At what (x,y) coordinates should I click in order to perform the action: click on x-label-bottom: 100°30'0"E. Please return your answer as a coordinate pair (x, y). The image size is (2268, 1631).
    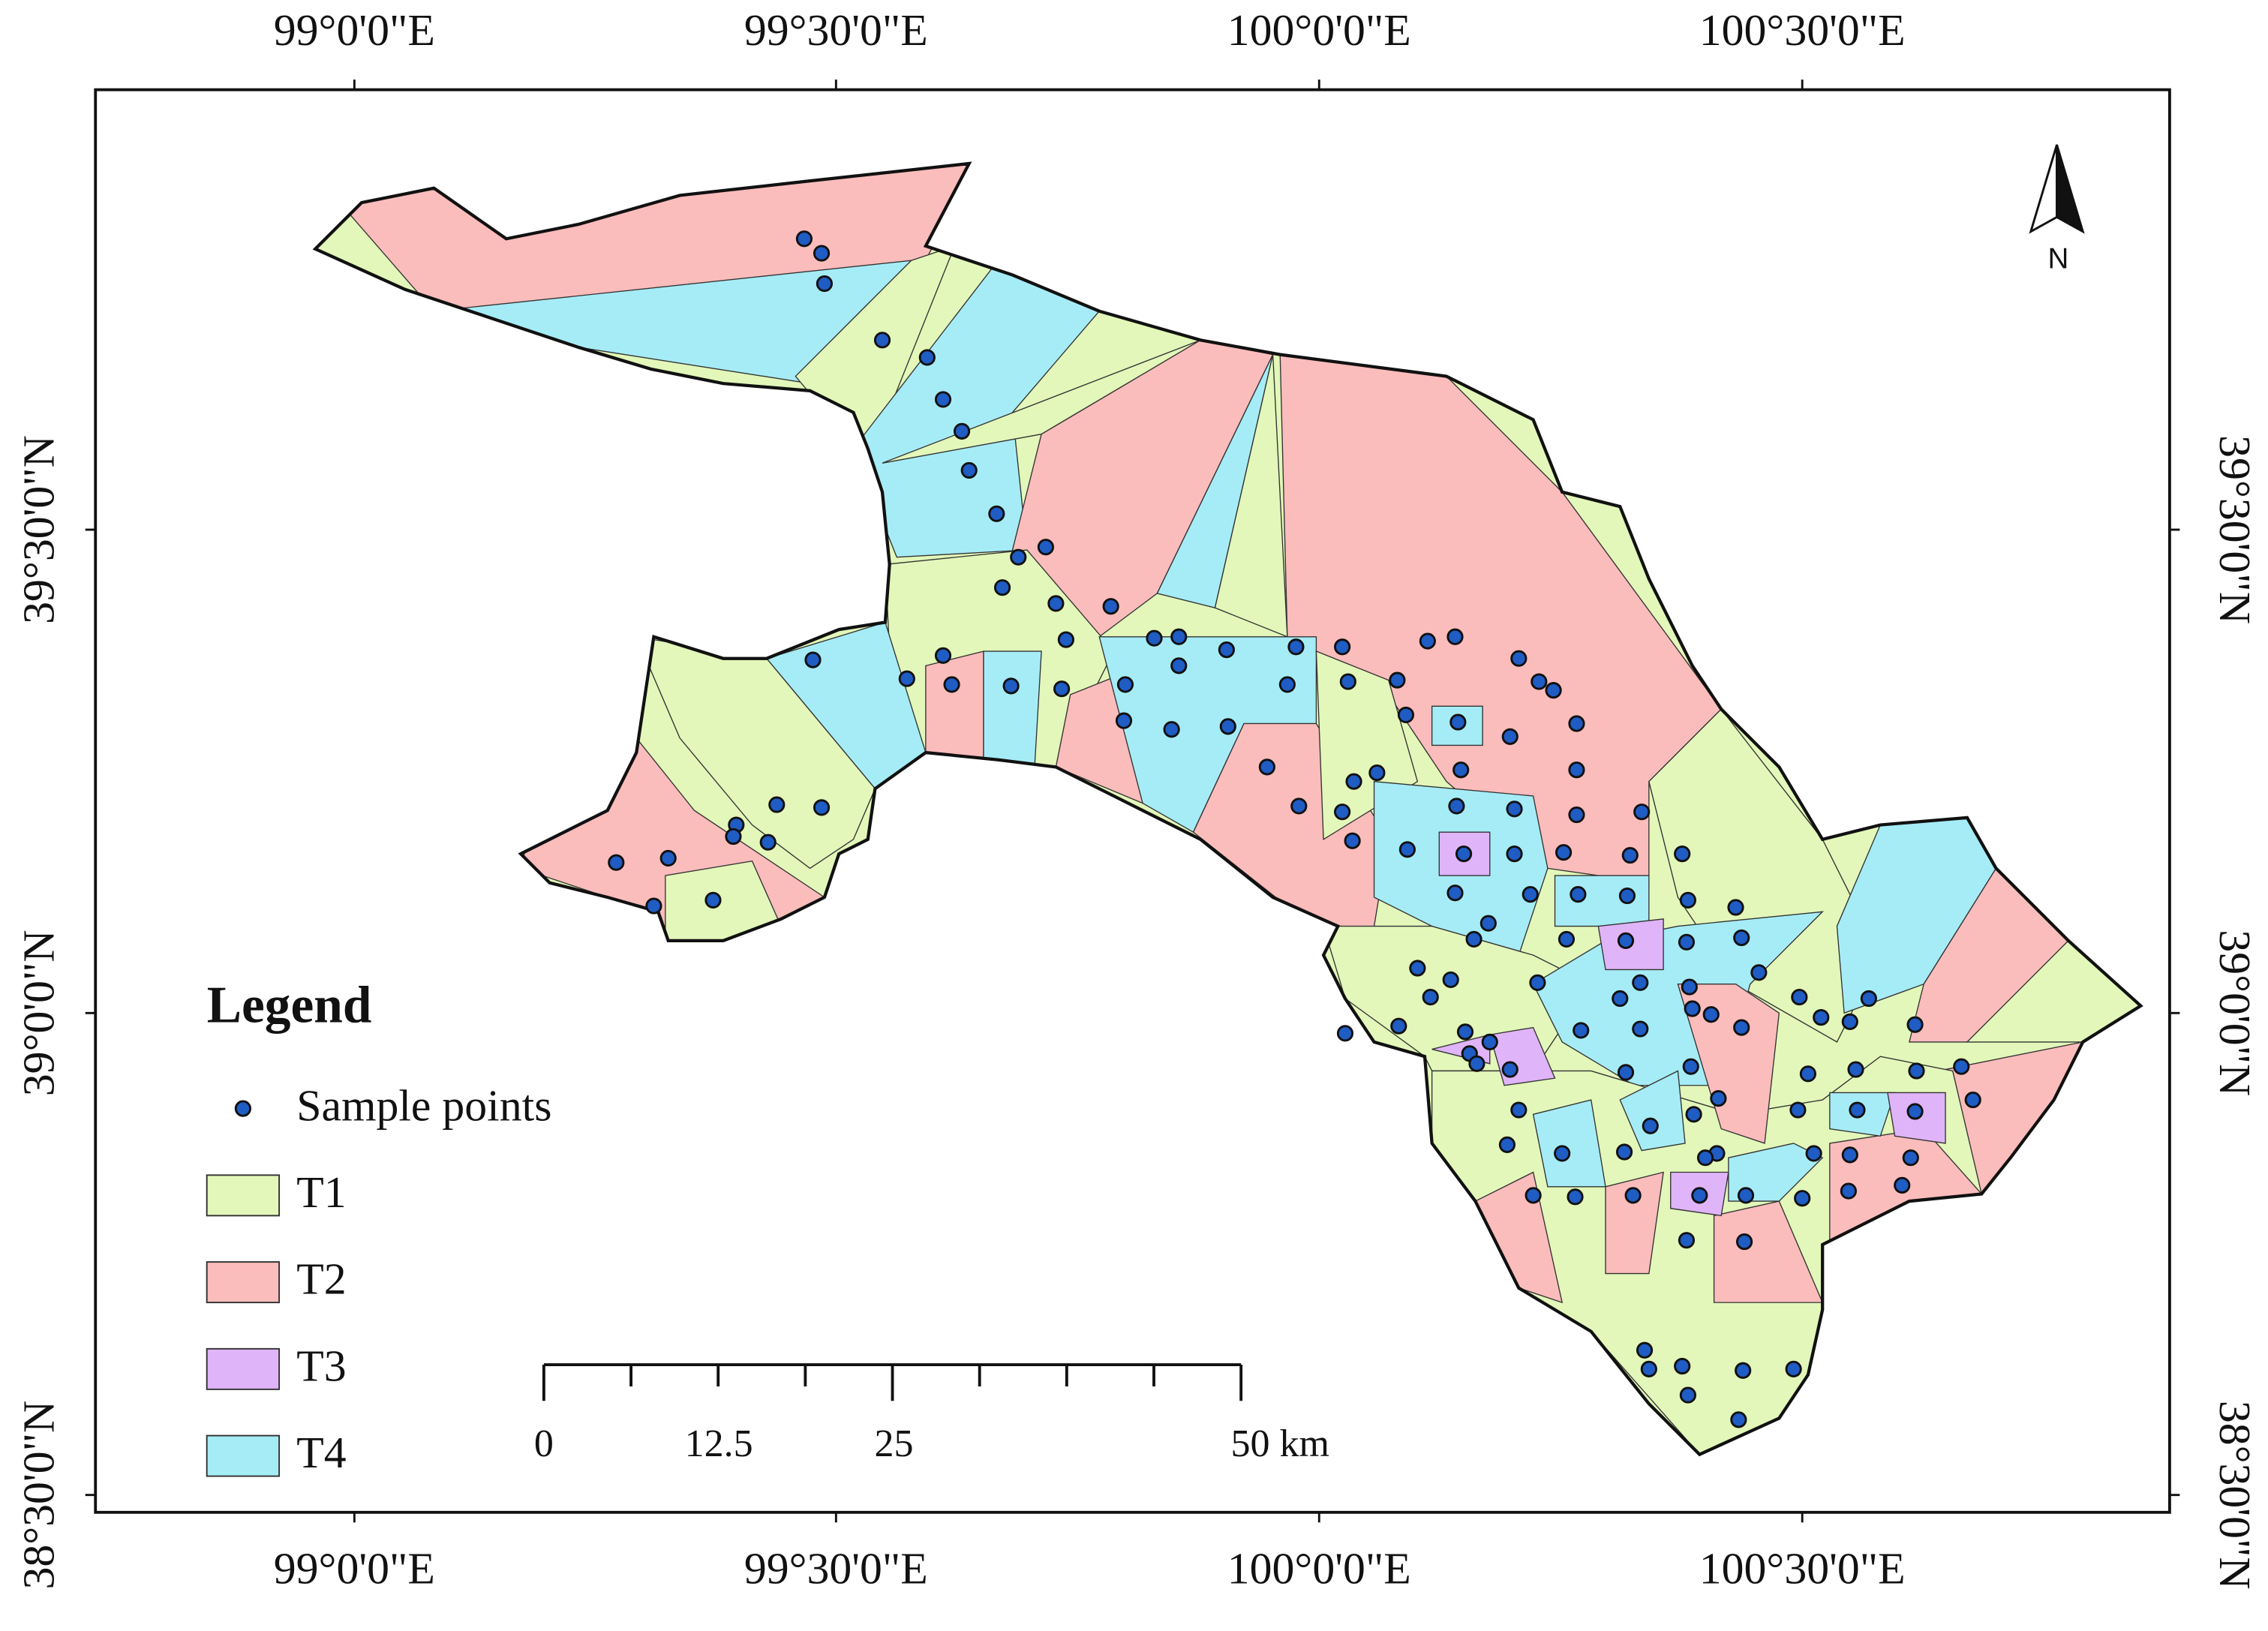
    Looking at the image, I should click on (1802, 1569).